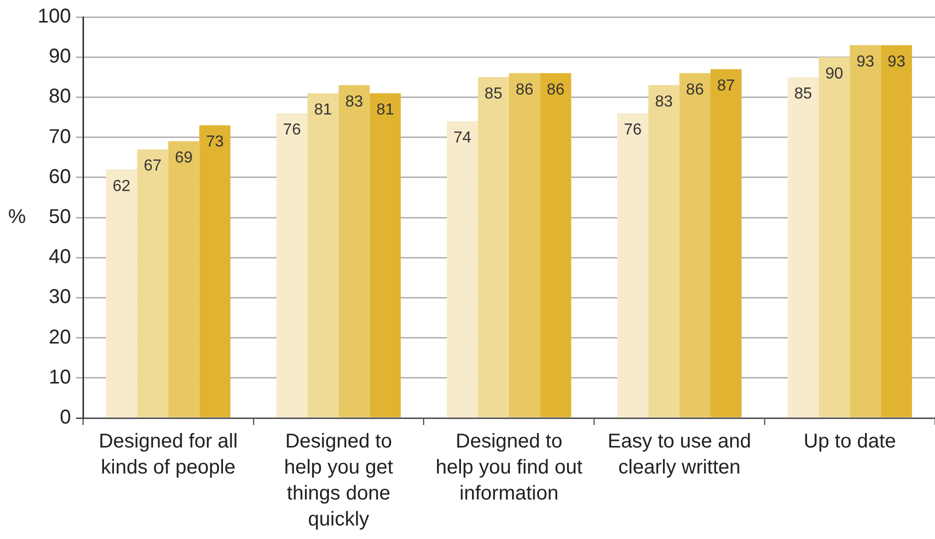 This screenshot has width=935, height=539. Describe the element at coordinates (153, 166) in the screenshot. I see `data-label: 67` at that location.